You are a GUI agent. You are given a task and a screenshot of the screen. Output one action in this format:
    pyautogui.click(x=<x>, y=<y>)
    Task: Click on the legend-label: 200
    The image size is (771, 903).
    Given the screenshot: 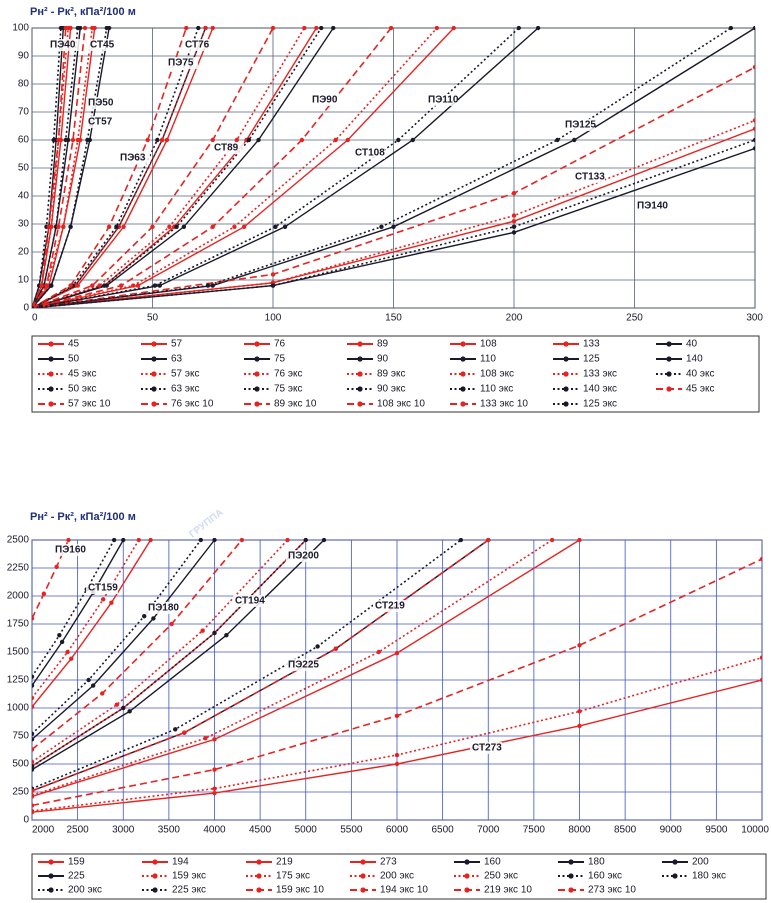 What is the action you would take?
    pyautogui.click(x=700, y=862)
    